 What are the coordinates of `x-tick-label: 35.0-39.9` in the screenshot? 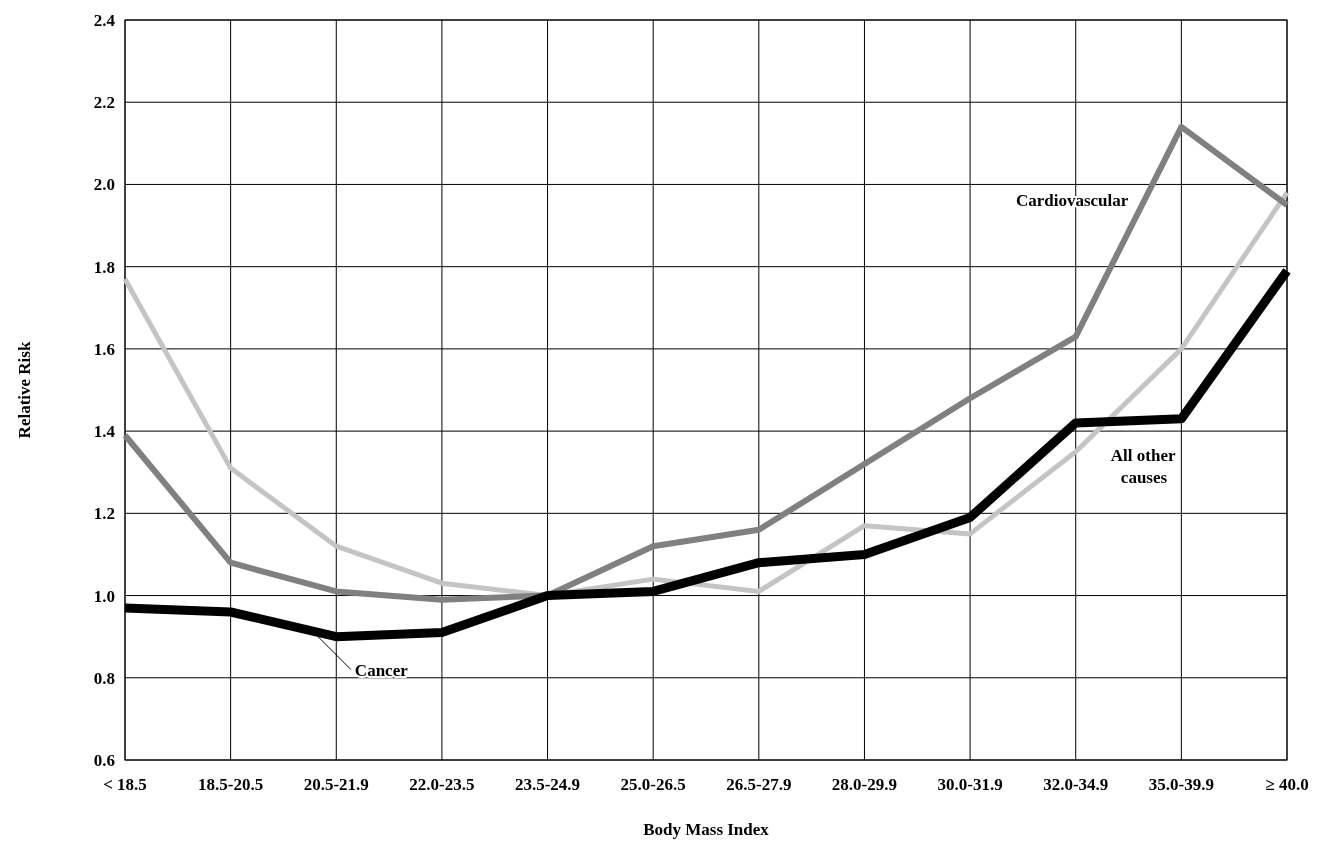 It's located at (1181, 784).